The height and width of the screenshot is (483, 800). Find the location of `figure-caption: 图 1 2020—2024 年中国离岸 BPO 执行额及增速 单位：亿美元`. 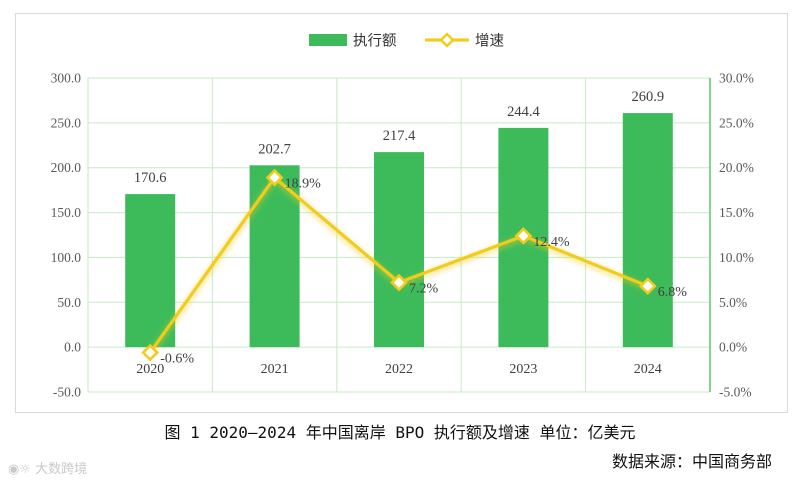

figure-caption: 图 1 2020—2024 年中国离岸 BPO 执行额及增速 单位：亿美元 is located at coordinates (400, 432).